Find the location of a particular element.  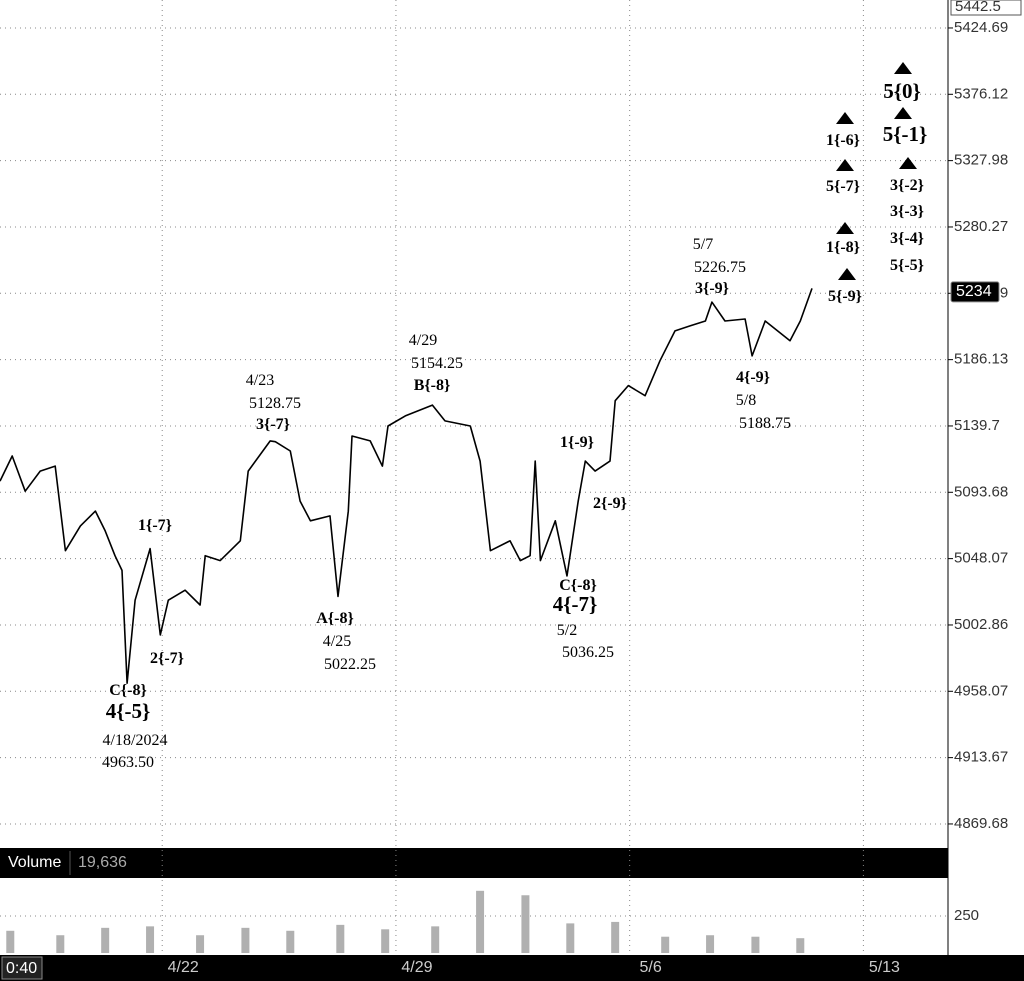

y-tick-label: 5048.07 is located at coordinates (981, 558).